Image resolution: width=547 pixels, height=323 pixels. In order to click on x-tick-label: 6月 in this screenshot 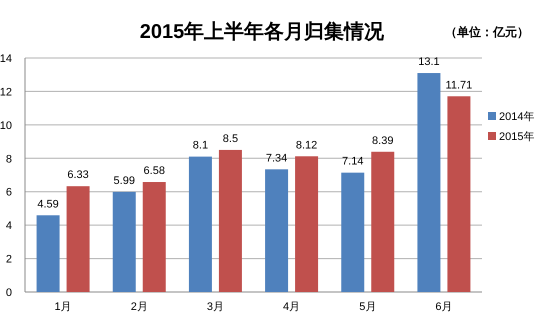, I will do `click(443, 307)`.